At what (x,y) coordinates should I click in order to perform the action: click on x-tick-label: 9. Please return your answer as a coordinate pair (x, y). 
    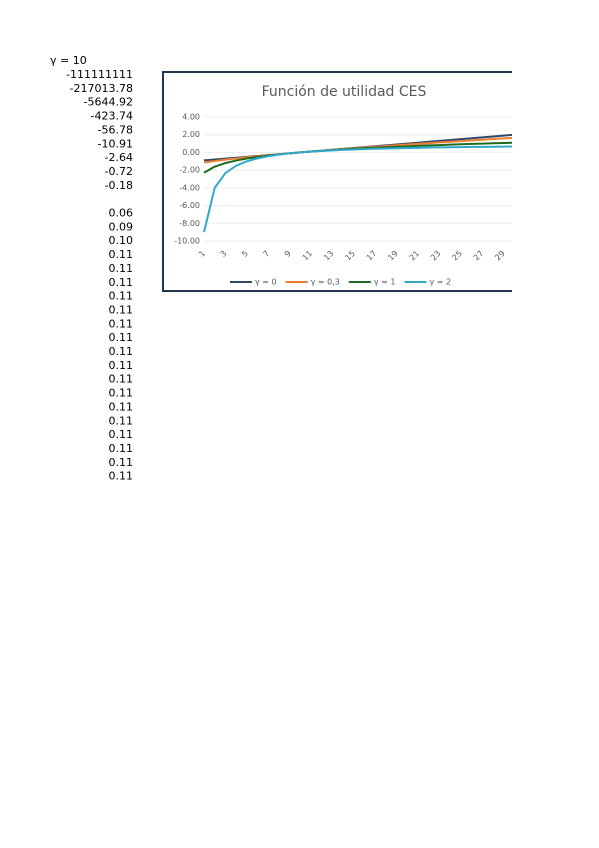
    Looking at the image, I should click on (288, 254).